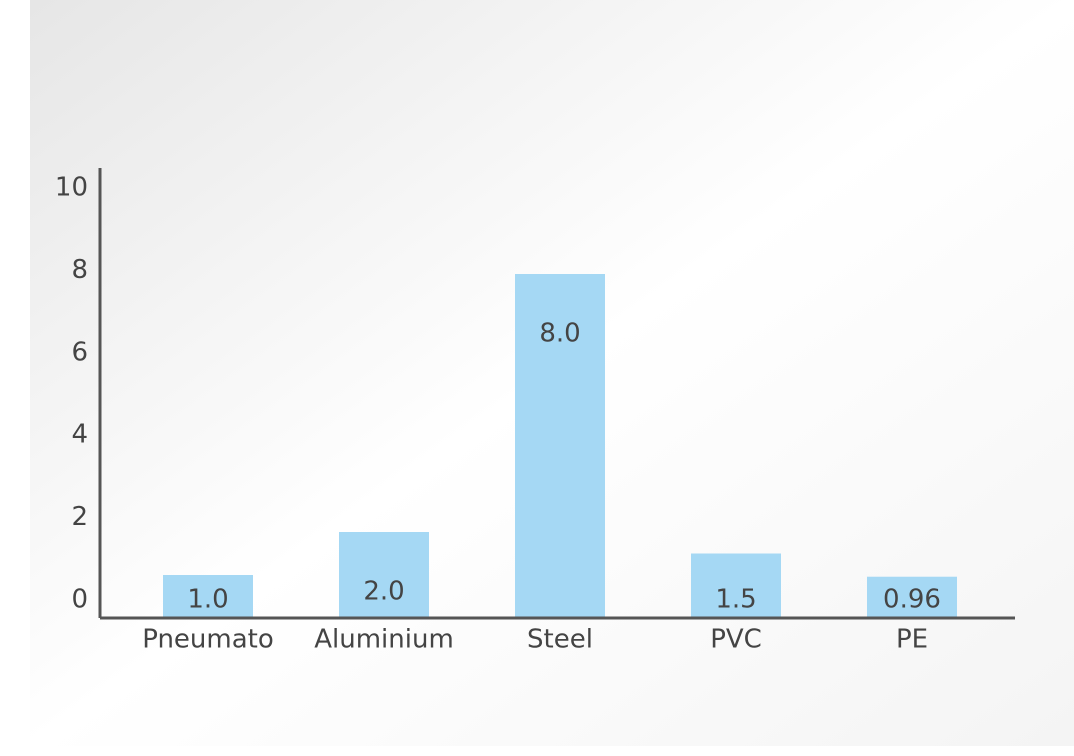 The image size is (1074, 756). Describe the element at coordinates (71, 188) in the screenshot. I see `y-tick-label: 10` at that location.